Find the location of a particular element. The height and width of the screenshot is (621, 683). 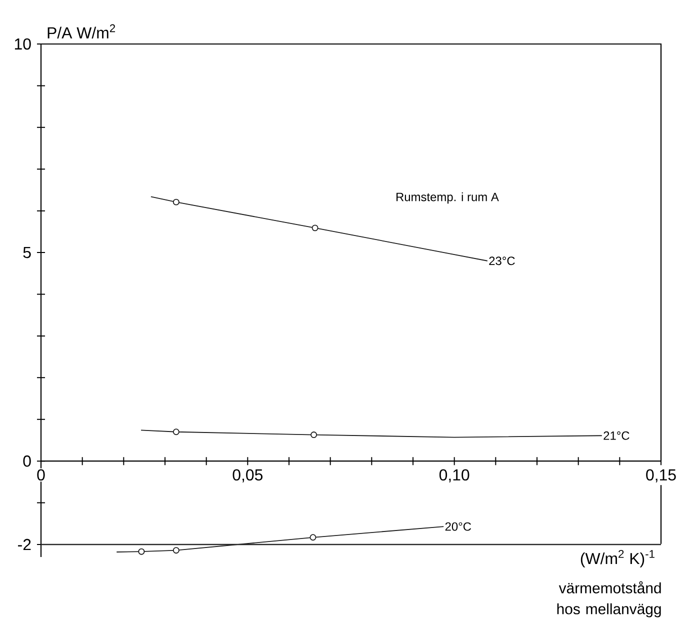

x-tick-label: 0,05 is located at coordinates (247, 475).